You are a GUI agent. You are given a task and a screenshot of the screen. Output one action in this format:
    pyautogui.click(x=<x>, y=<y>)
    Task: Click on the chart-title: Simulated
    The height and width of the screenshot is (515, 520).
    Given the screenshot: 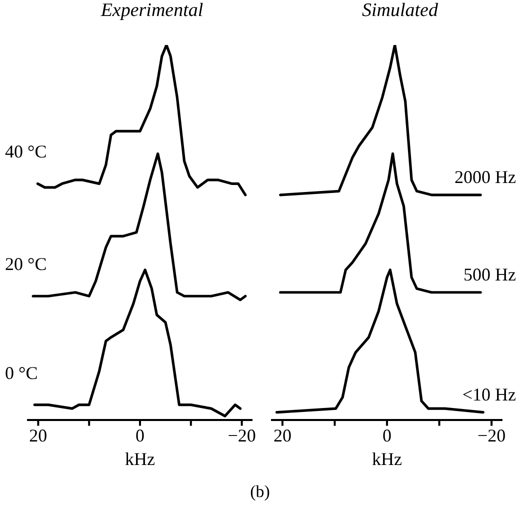 What is the action you would take?
    pyautogui.click(x=400, y=11)
    